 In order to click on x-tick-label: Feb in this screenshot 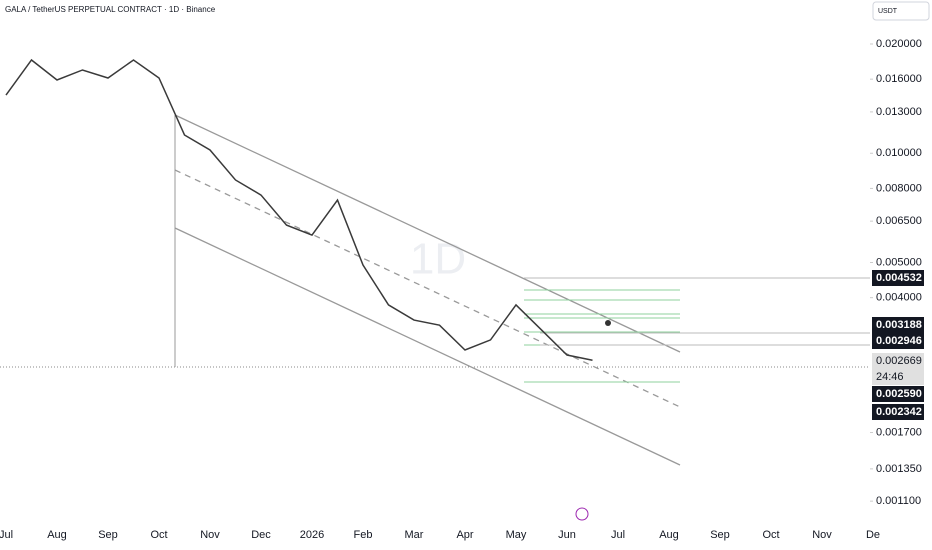, I will do `click(363, 535)`.